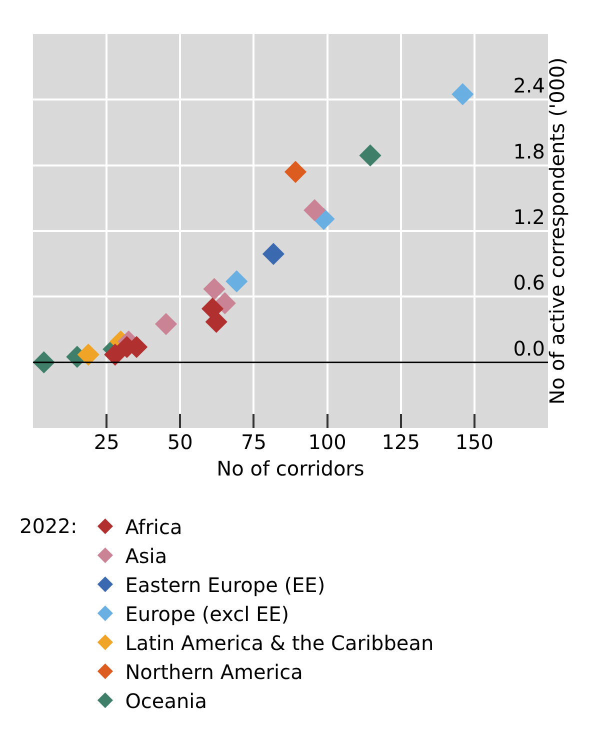 Image resolution: width=590 pixels, height=739 pixels. Describe the element at coordinates (146, 556) in the screenshot. I see `legend-label: Asia` at that location.